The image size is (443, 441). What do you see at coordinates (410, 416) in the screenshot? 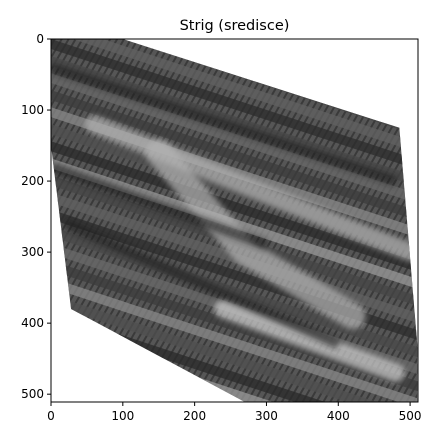
I see `x-tick-label: 500` at bounding box center [410, 416].